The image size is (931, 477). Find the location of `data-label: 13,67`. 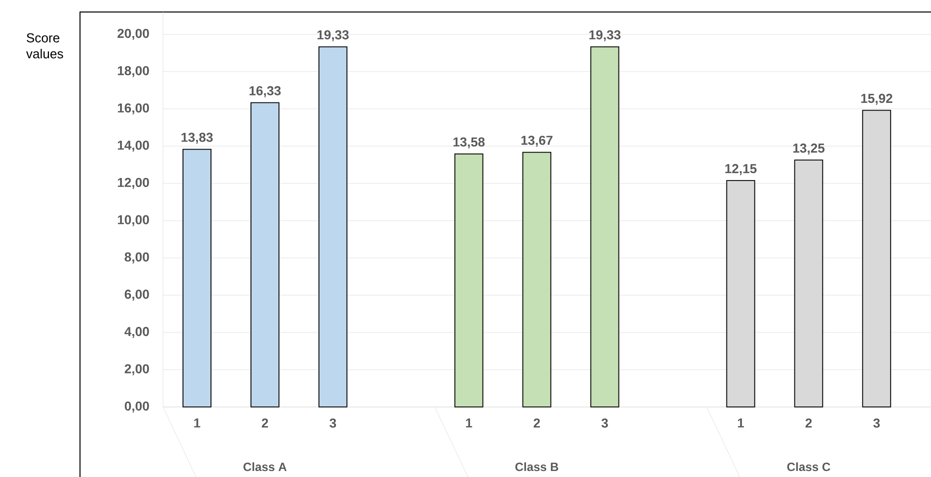

data-label: 13,67 is located at coordinates (536, 141).